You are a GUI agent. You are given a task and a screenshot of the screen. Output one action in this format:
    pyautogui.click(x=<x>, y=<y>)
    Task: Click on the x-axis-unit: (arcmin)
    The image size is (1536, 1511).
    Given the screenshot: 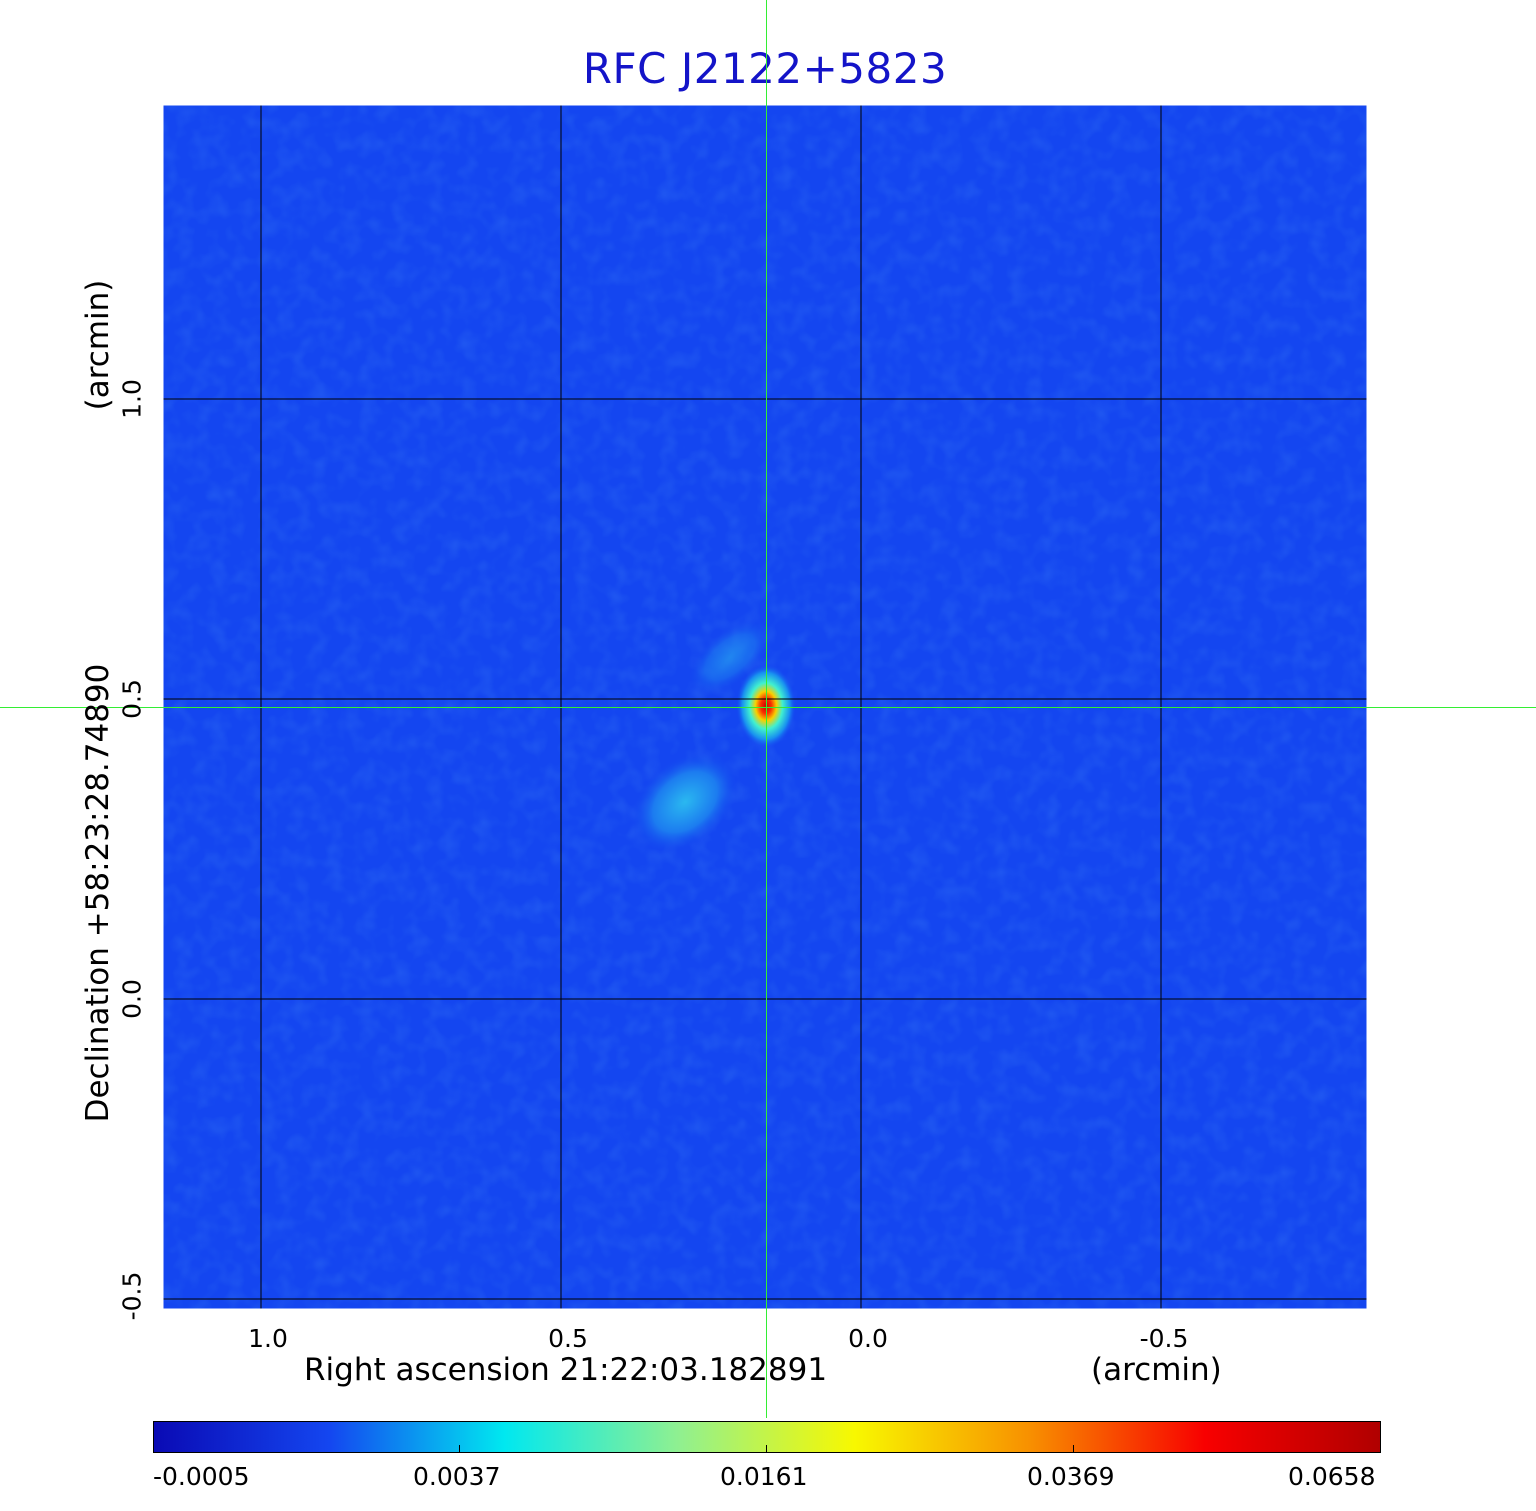 What is the action you would take?
    pyautogui.click(x=1156, y=1370)
    